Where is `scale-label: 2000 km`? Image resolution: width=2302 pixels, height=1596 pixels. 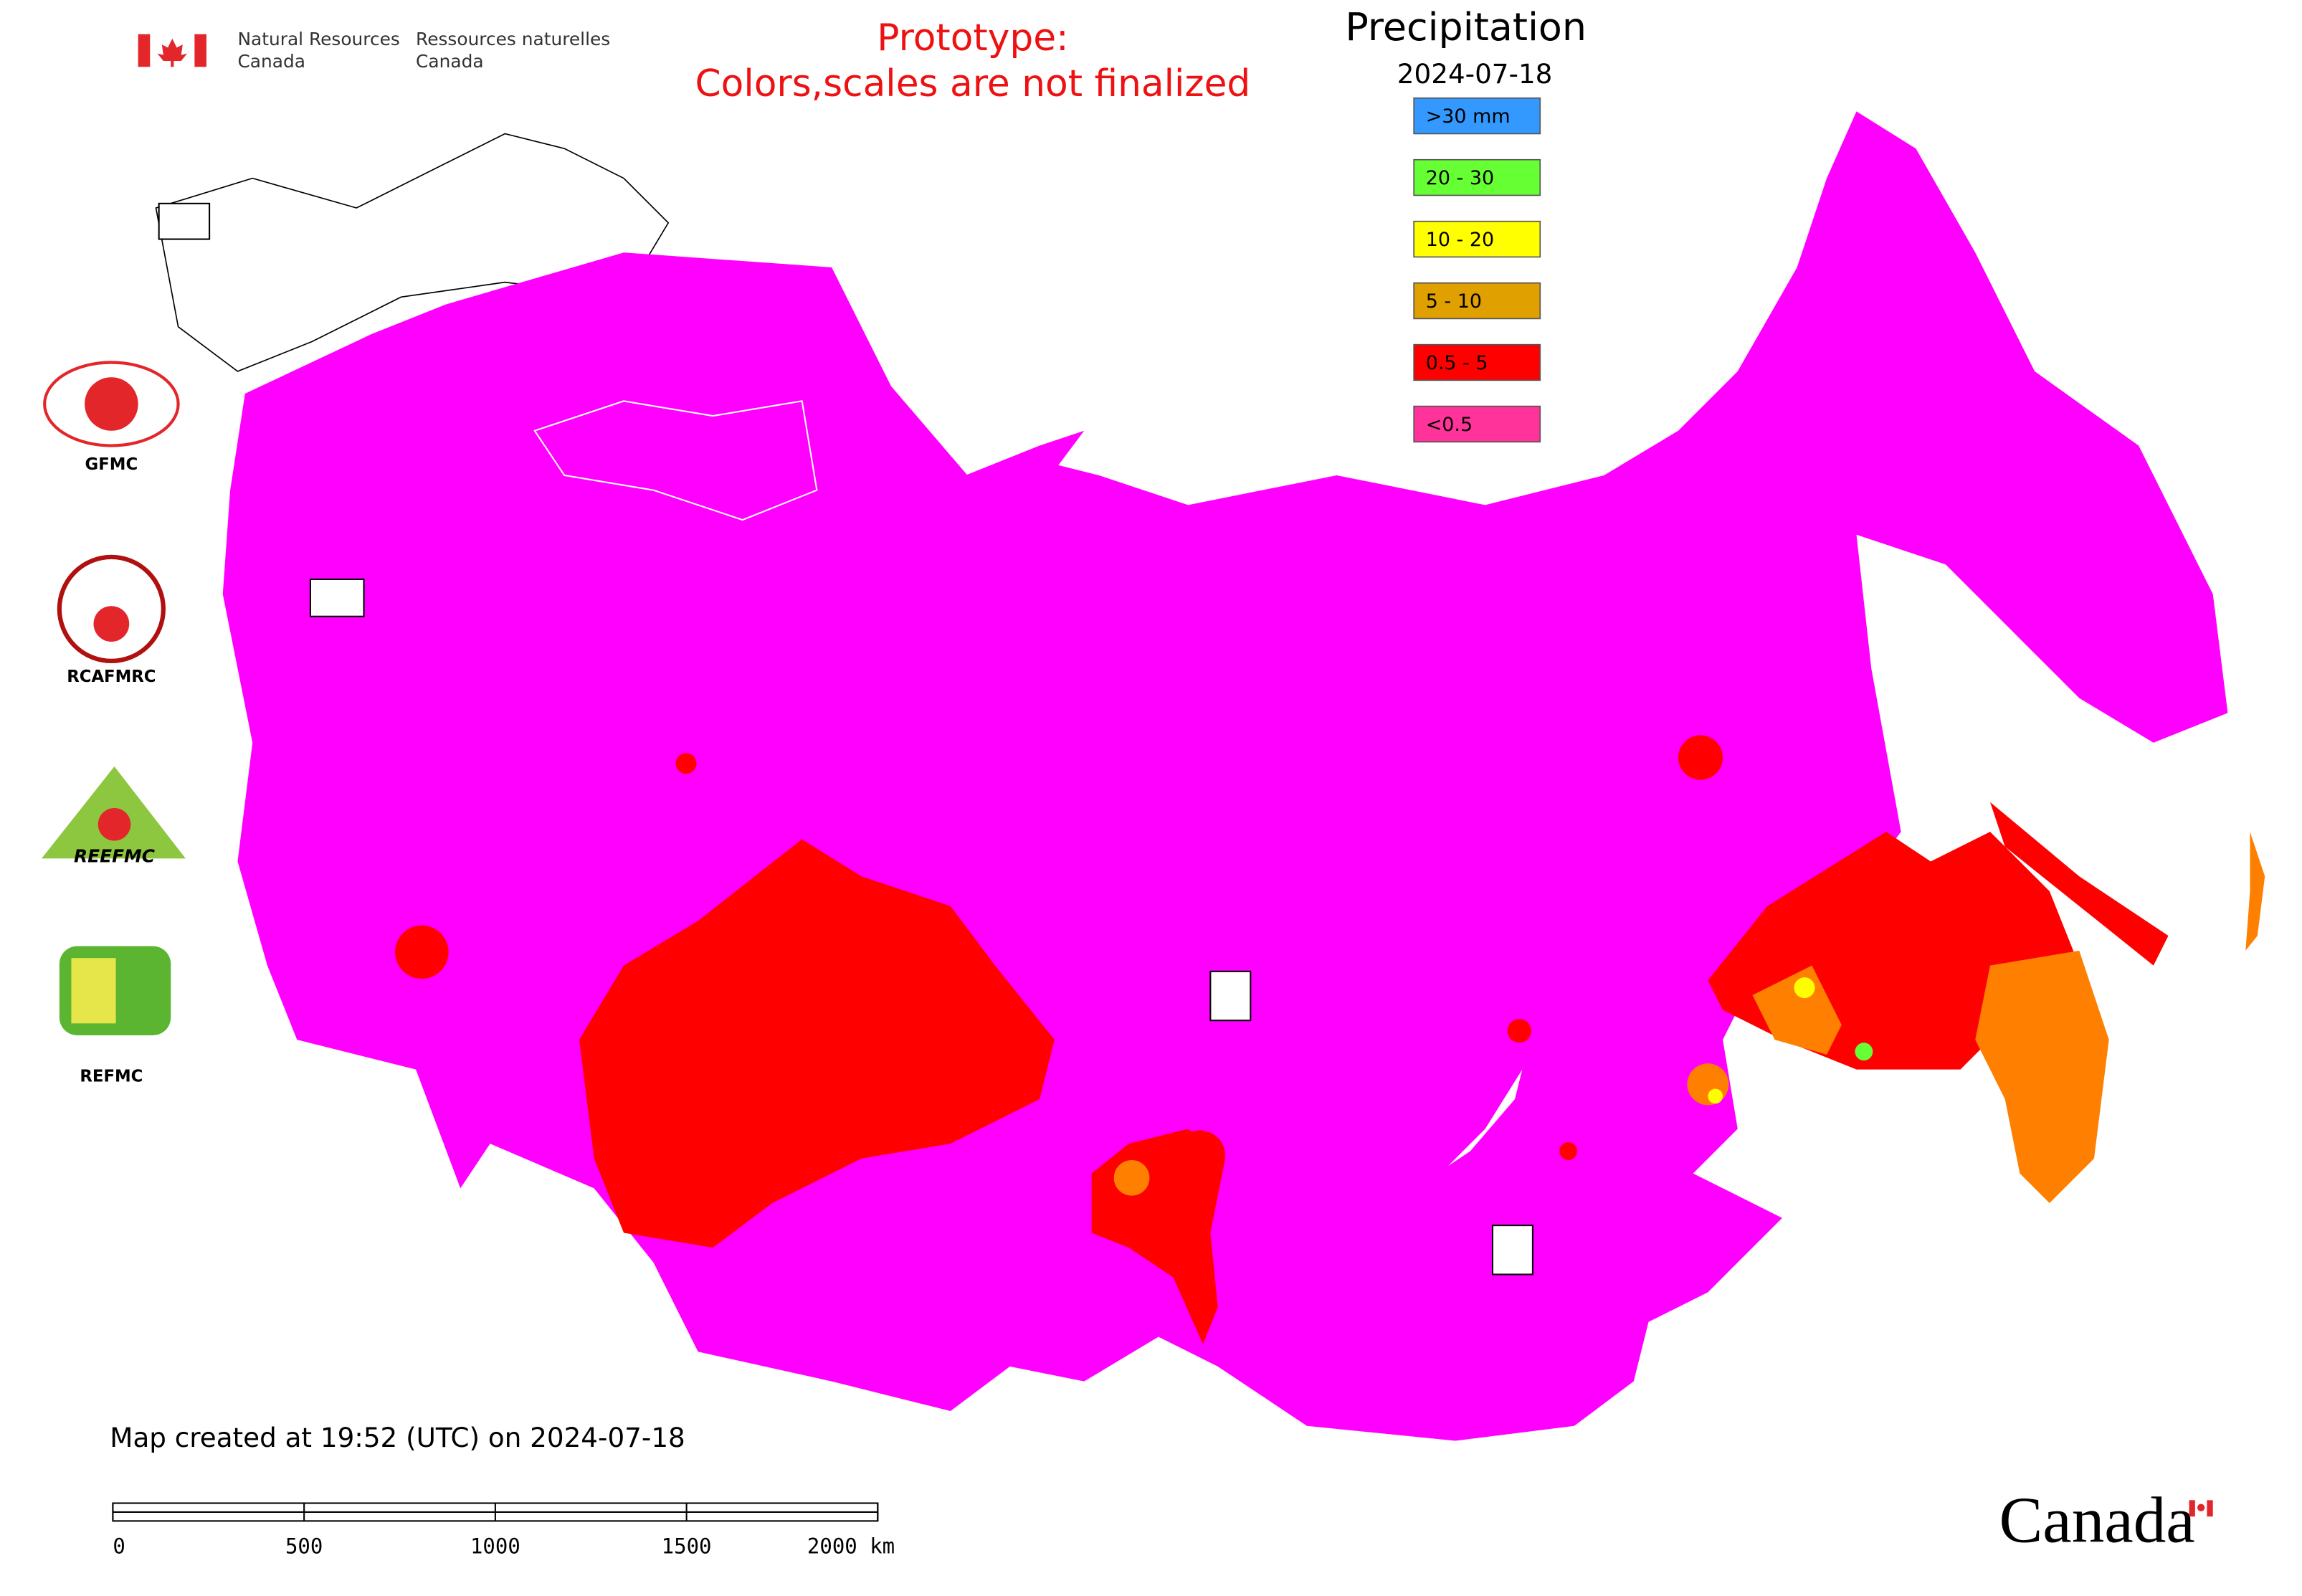
scale-label: 2000 km is located at coordinates (851, 1546).